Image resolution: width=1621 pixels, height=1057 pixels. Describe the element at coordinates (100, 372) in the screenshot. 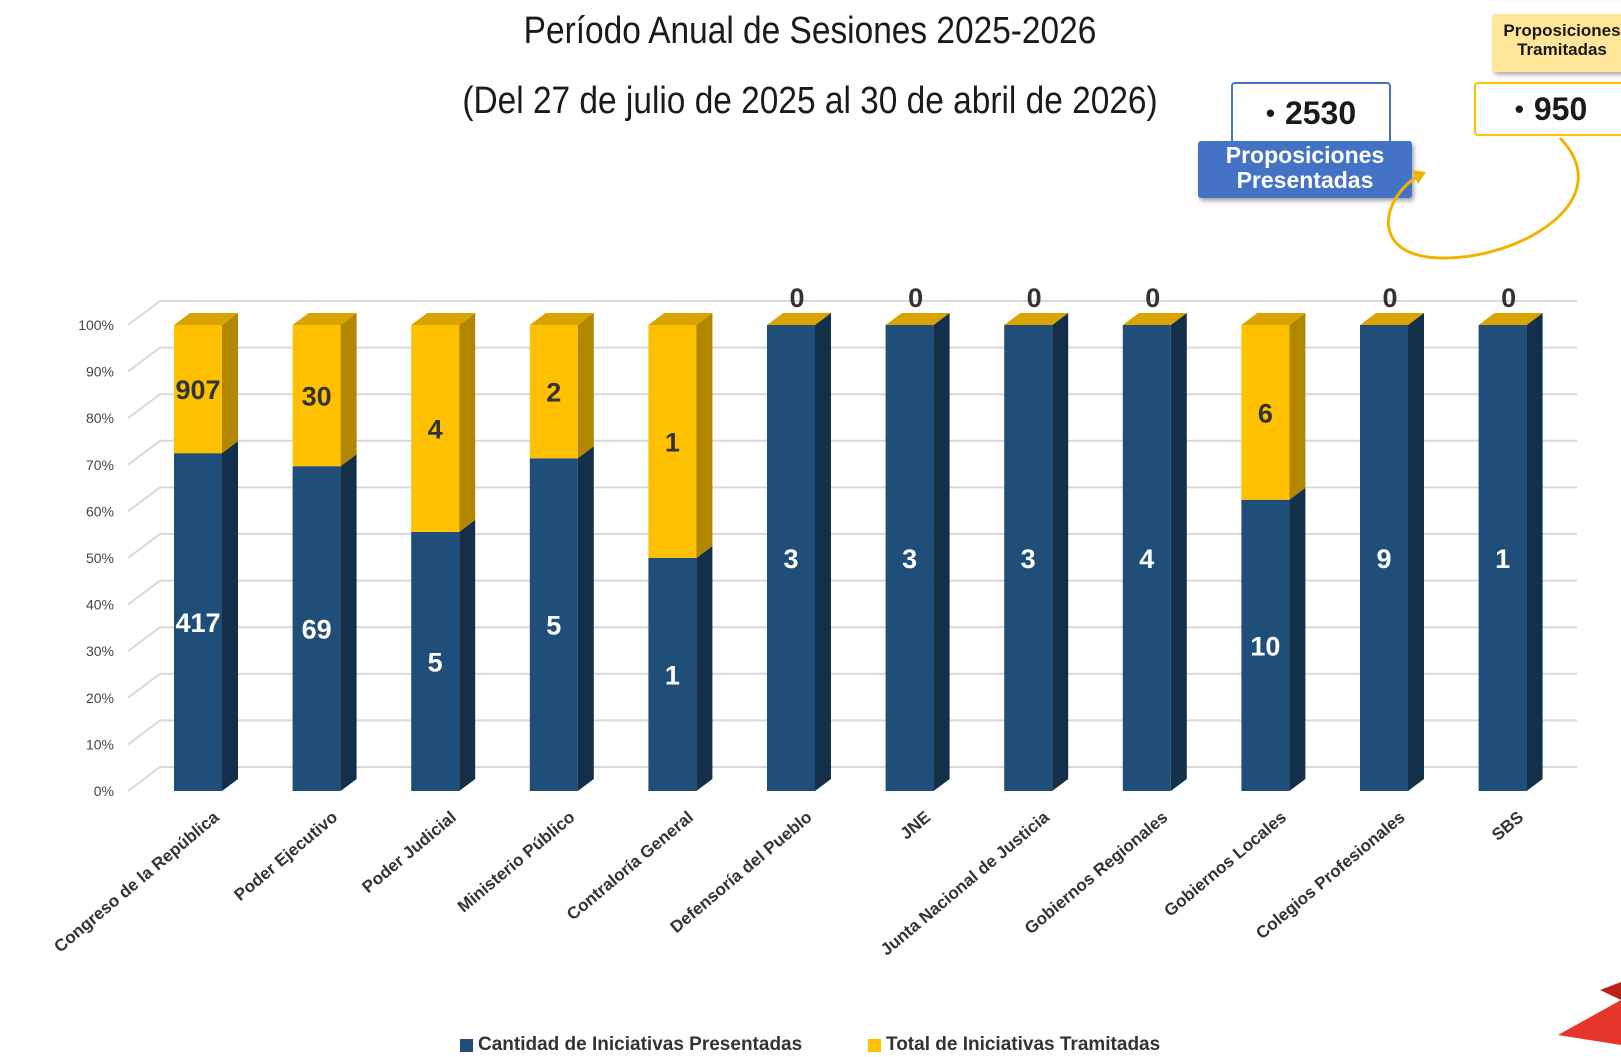

I see `y-tick-label: 90%` at that location.